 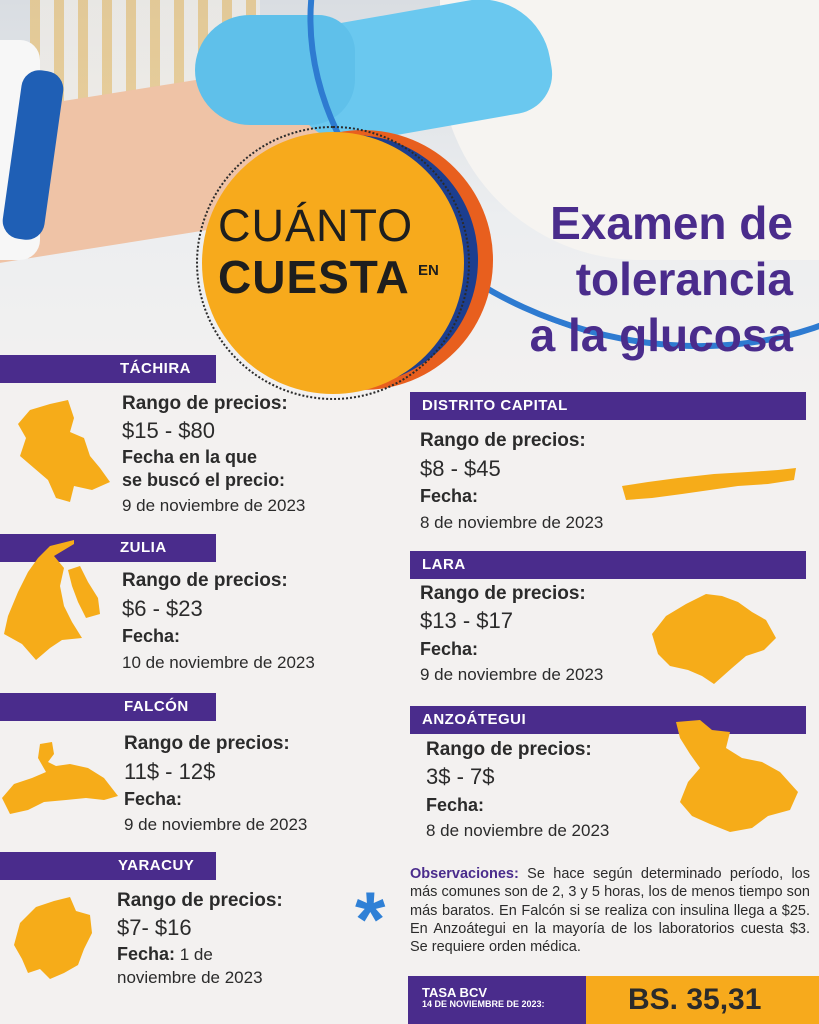 I want to click on region-bar-zulia: ZULIA, so click(x=108, y=548).